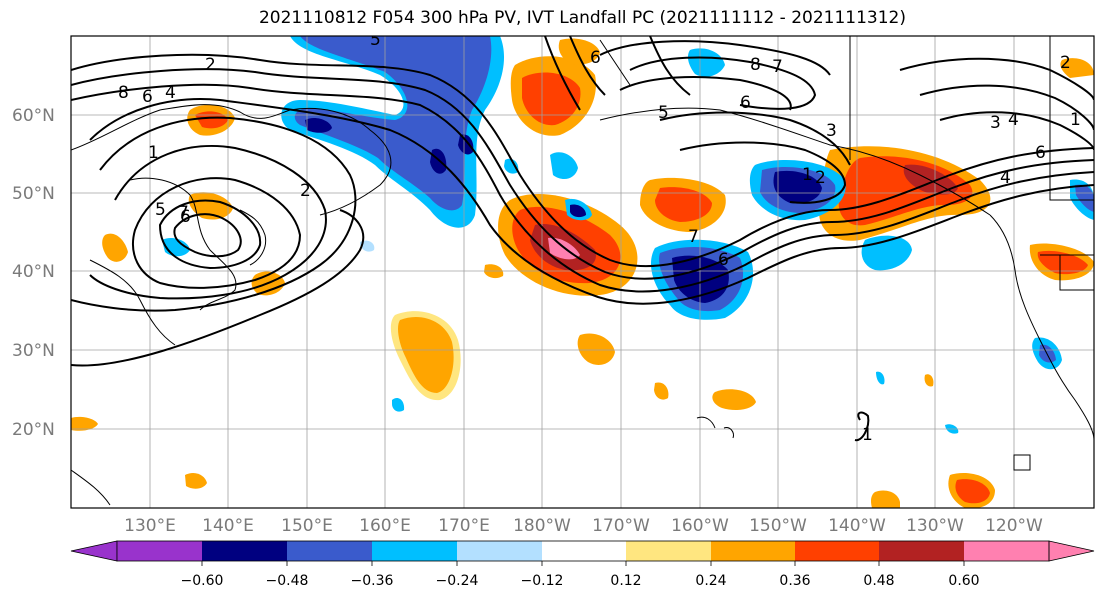 This screenshot has height=601, width=1105. Describe the element at coordinates (710, 581) in the screenshot. I see `colorbar-tick-label: 0.24` at that location.